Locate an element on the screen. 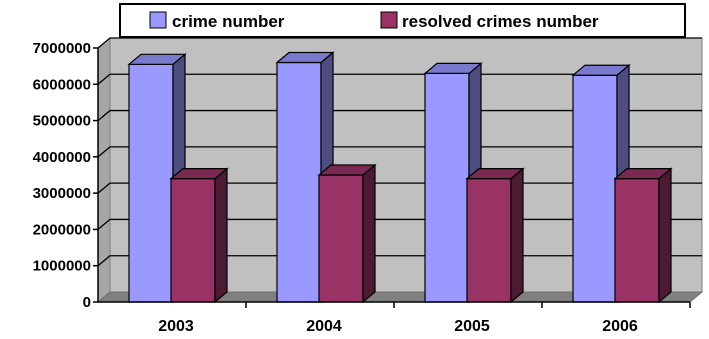 The height and width of the screenshot is (339, 709). plot-side-wall is located at coordinates (104, 170).